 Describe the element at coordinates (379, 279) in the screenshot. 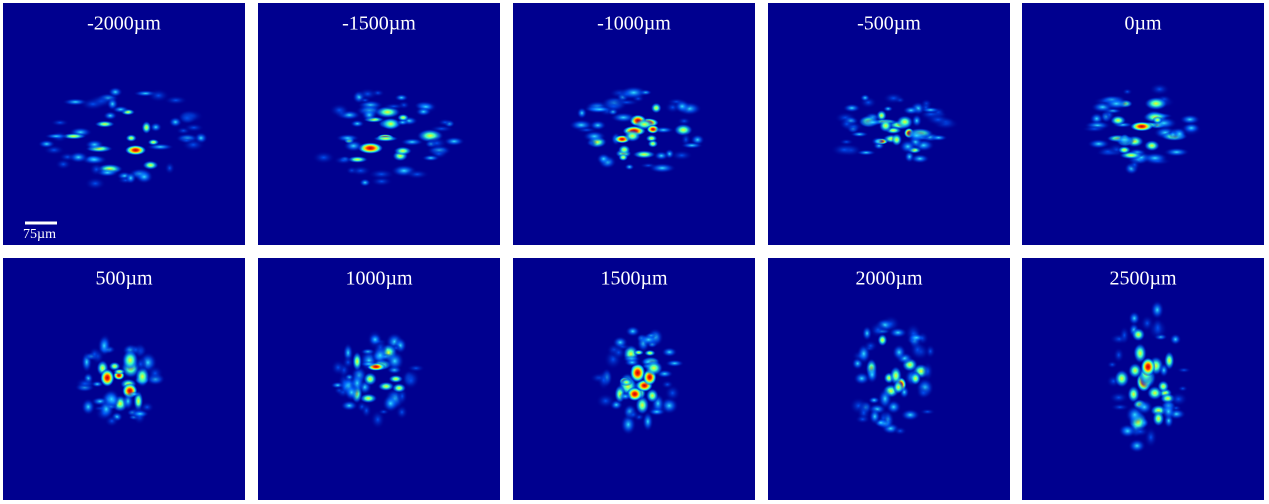

I see `panel-label: 1000µm` at that location.